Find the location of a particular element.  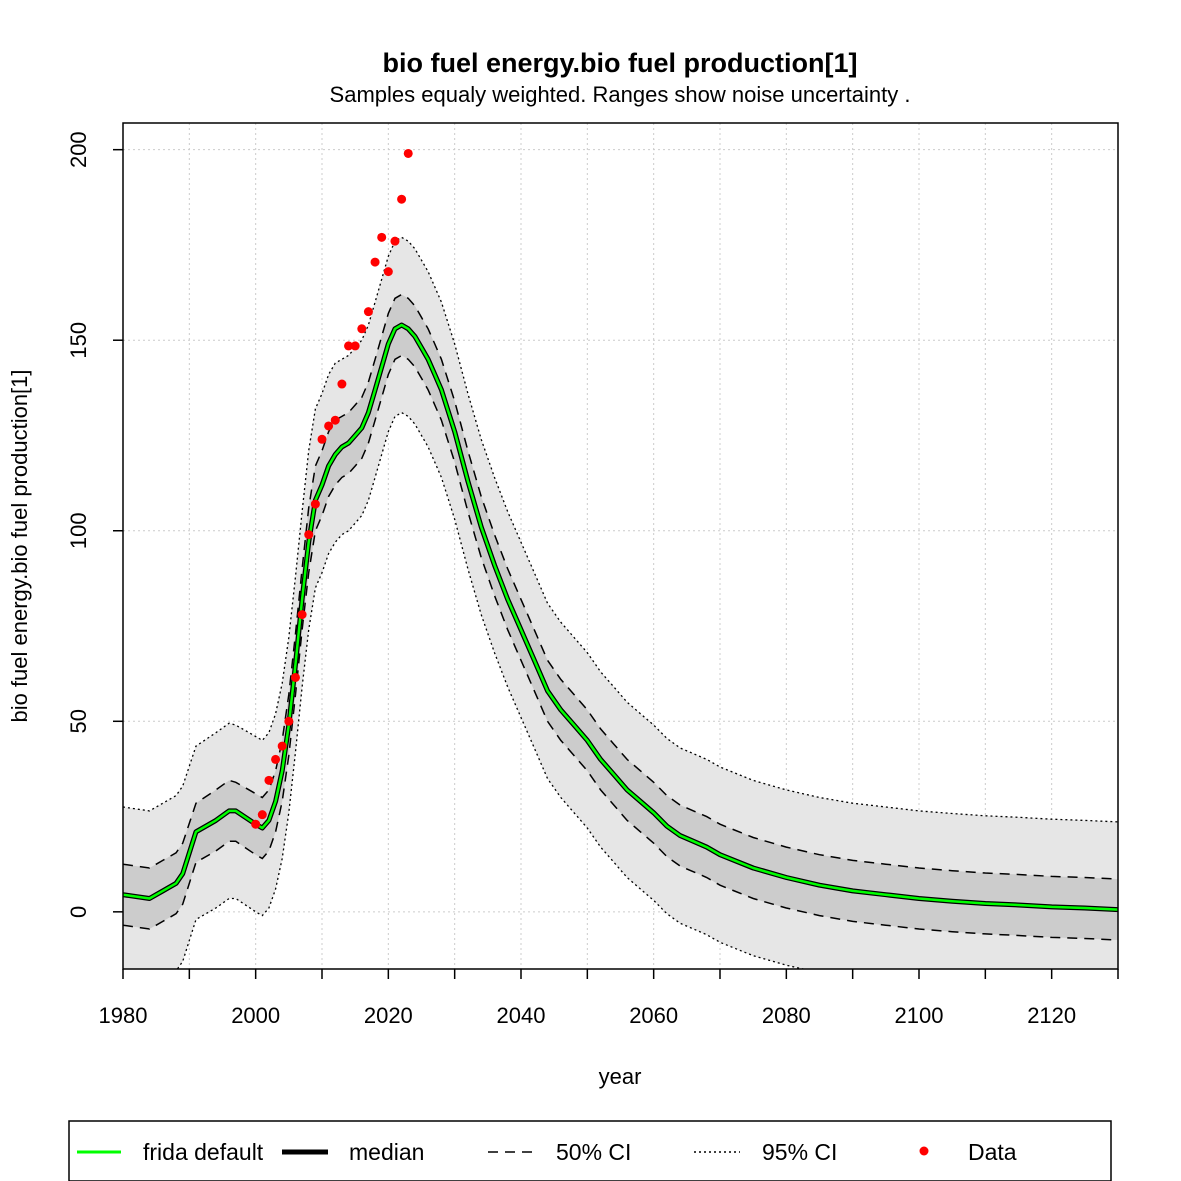

x-tick-label: 1980 is located at coordinates (123, 1015).